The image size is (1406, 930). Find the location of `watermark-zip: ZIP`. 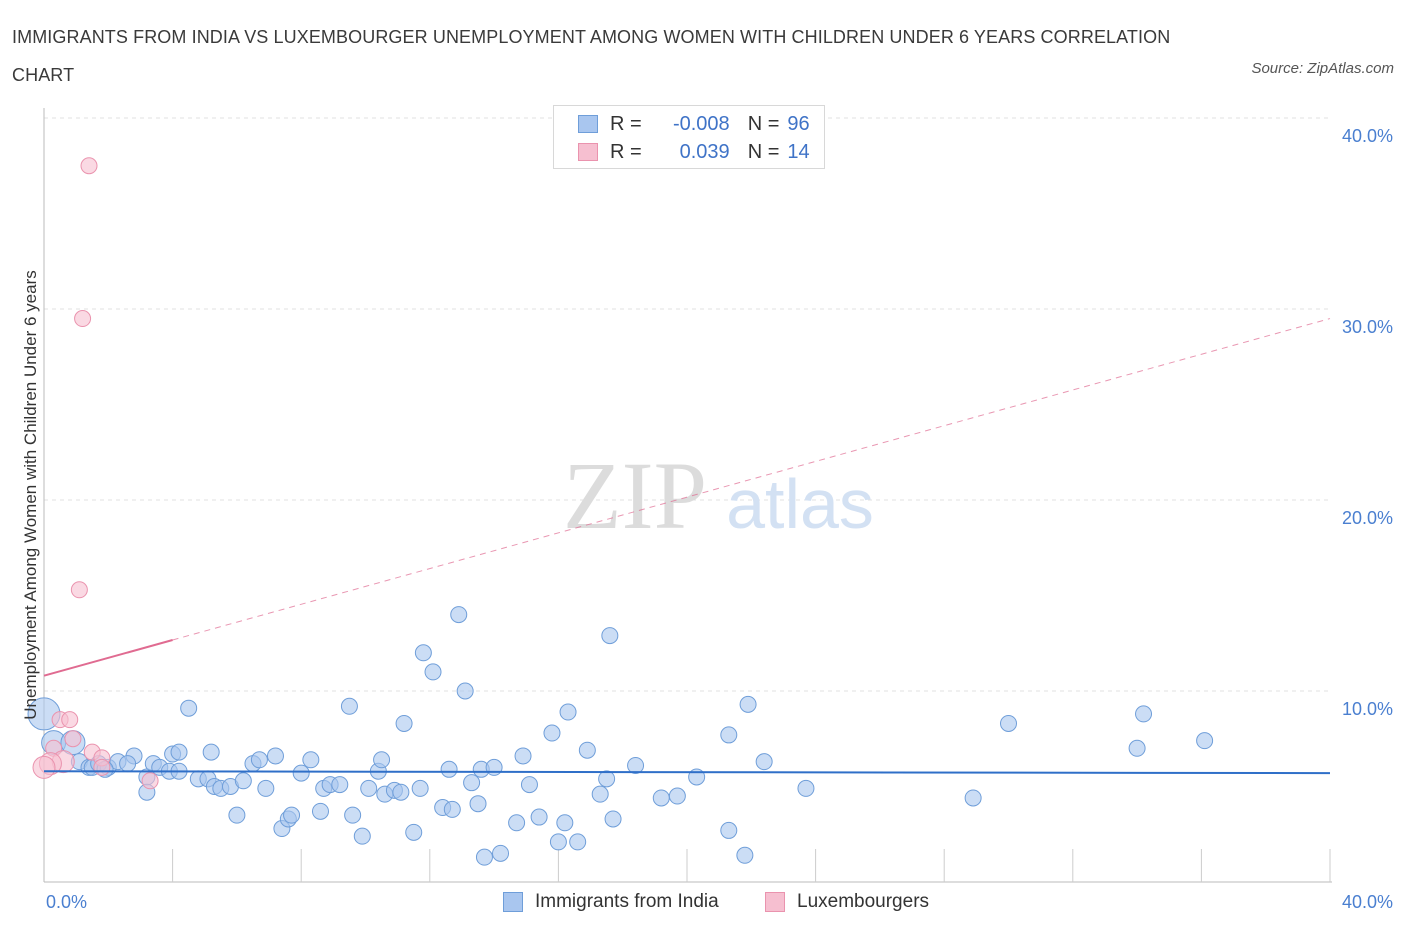

watermark-zip: ZIP is located at coordinates (635, 495).